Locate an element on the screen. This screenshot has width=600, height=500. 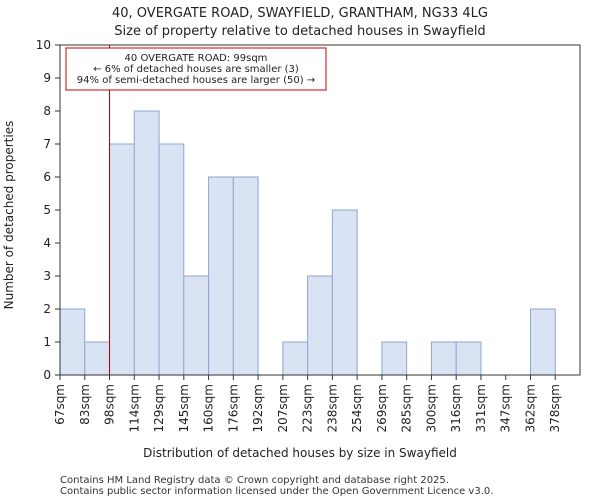
x-tick-label: 347sqm is located at coordinates (506, 408).